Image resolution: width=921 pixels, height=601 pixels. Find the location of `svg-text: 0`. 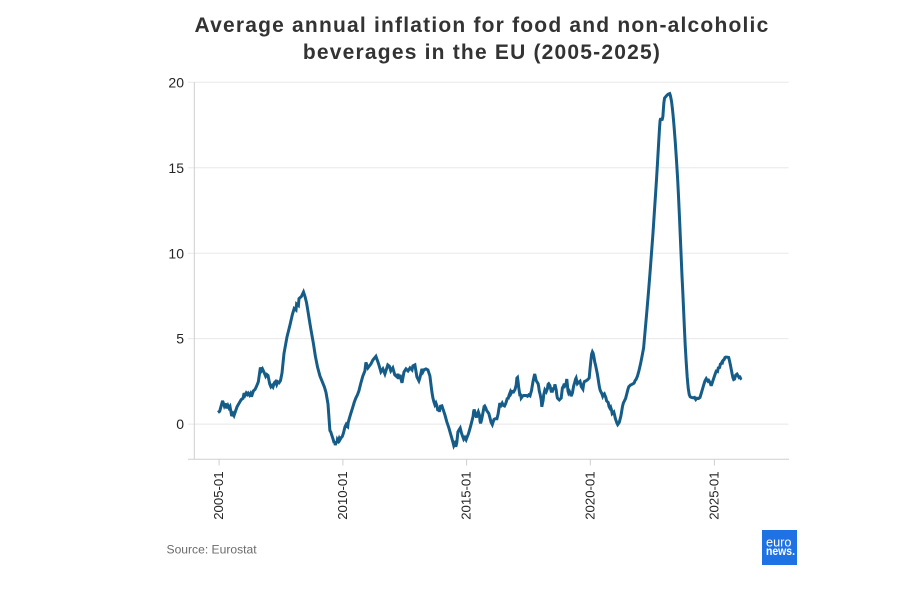

svg-text: 0 is located at coordinates (180, 424).